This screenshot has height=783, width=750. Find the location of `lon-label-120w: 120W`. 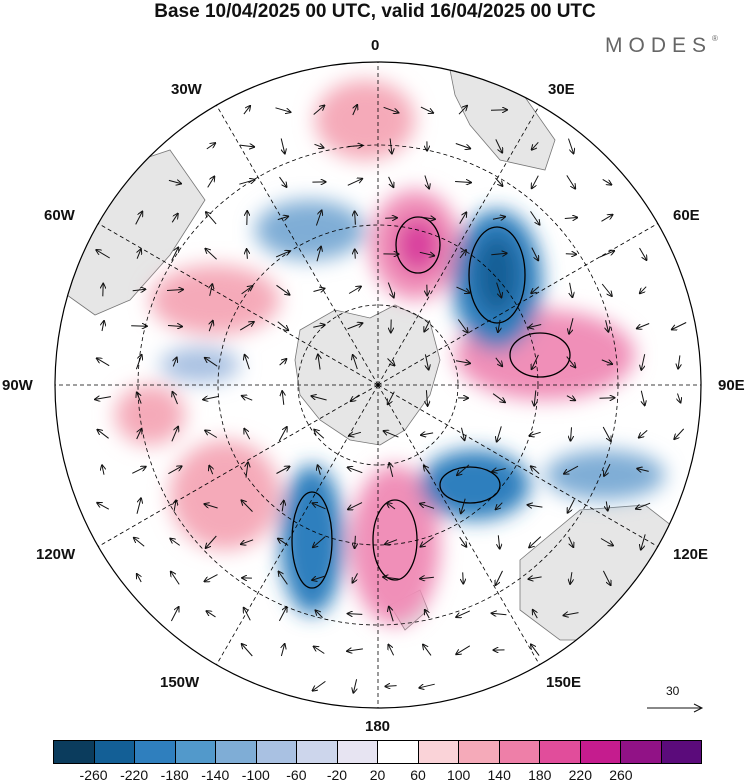

lon-label-120w: 120W is located at coordinates (56, 554).